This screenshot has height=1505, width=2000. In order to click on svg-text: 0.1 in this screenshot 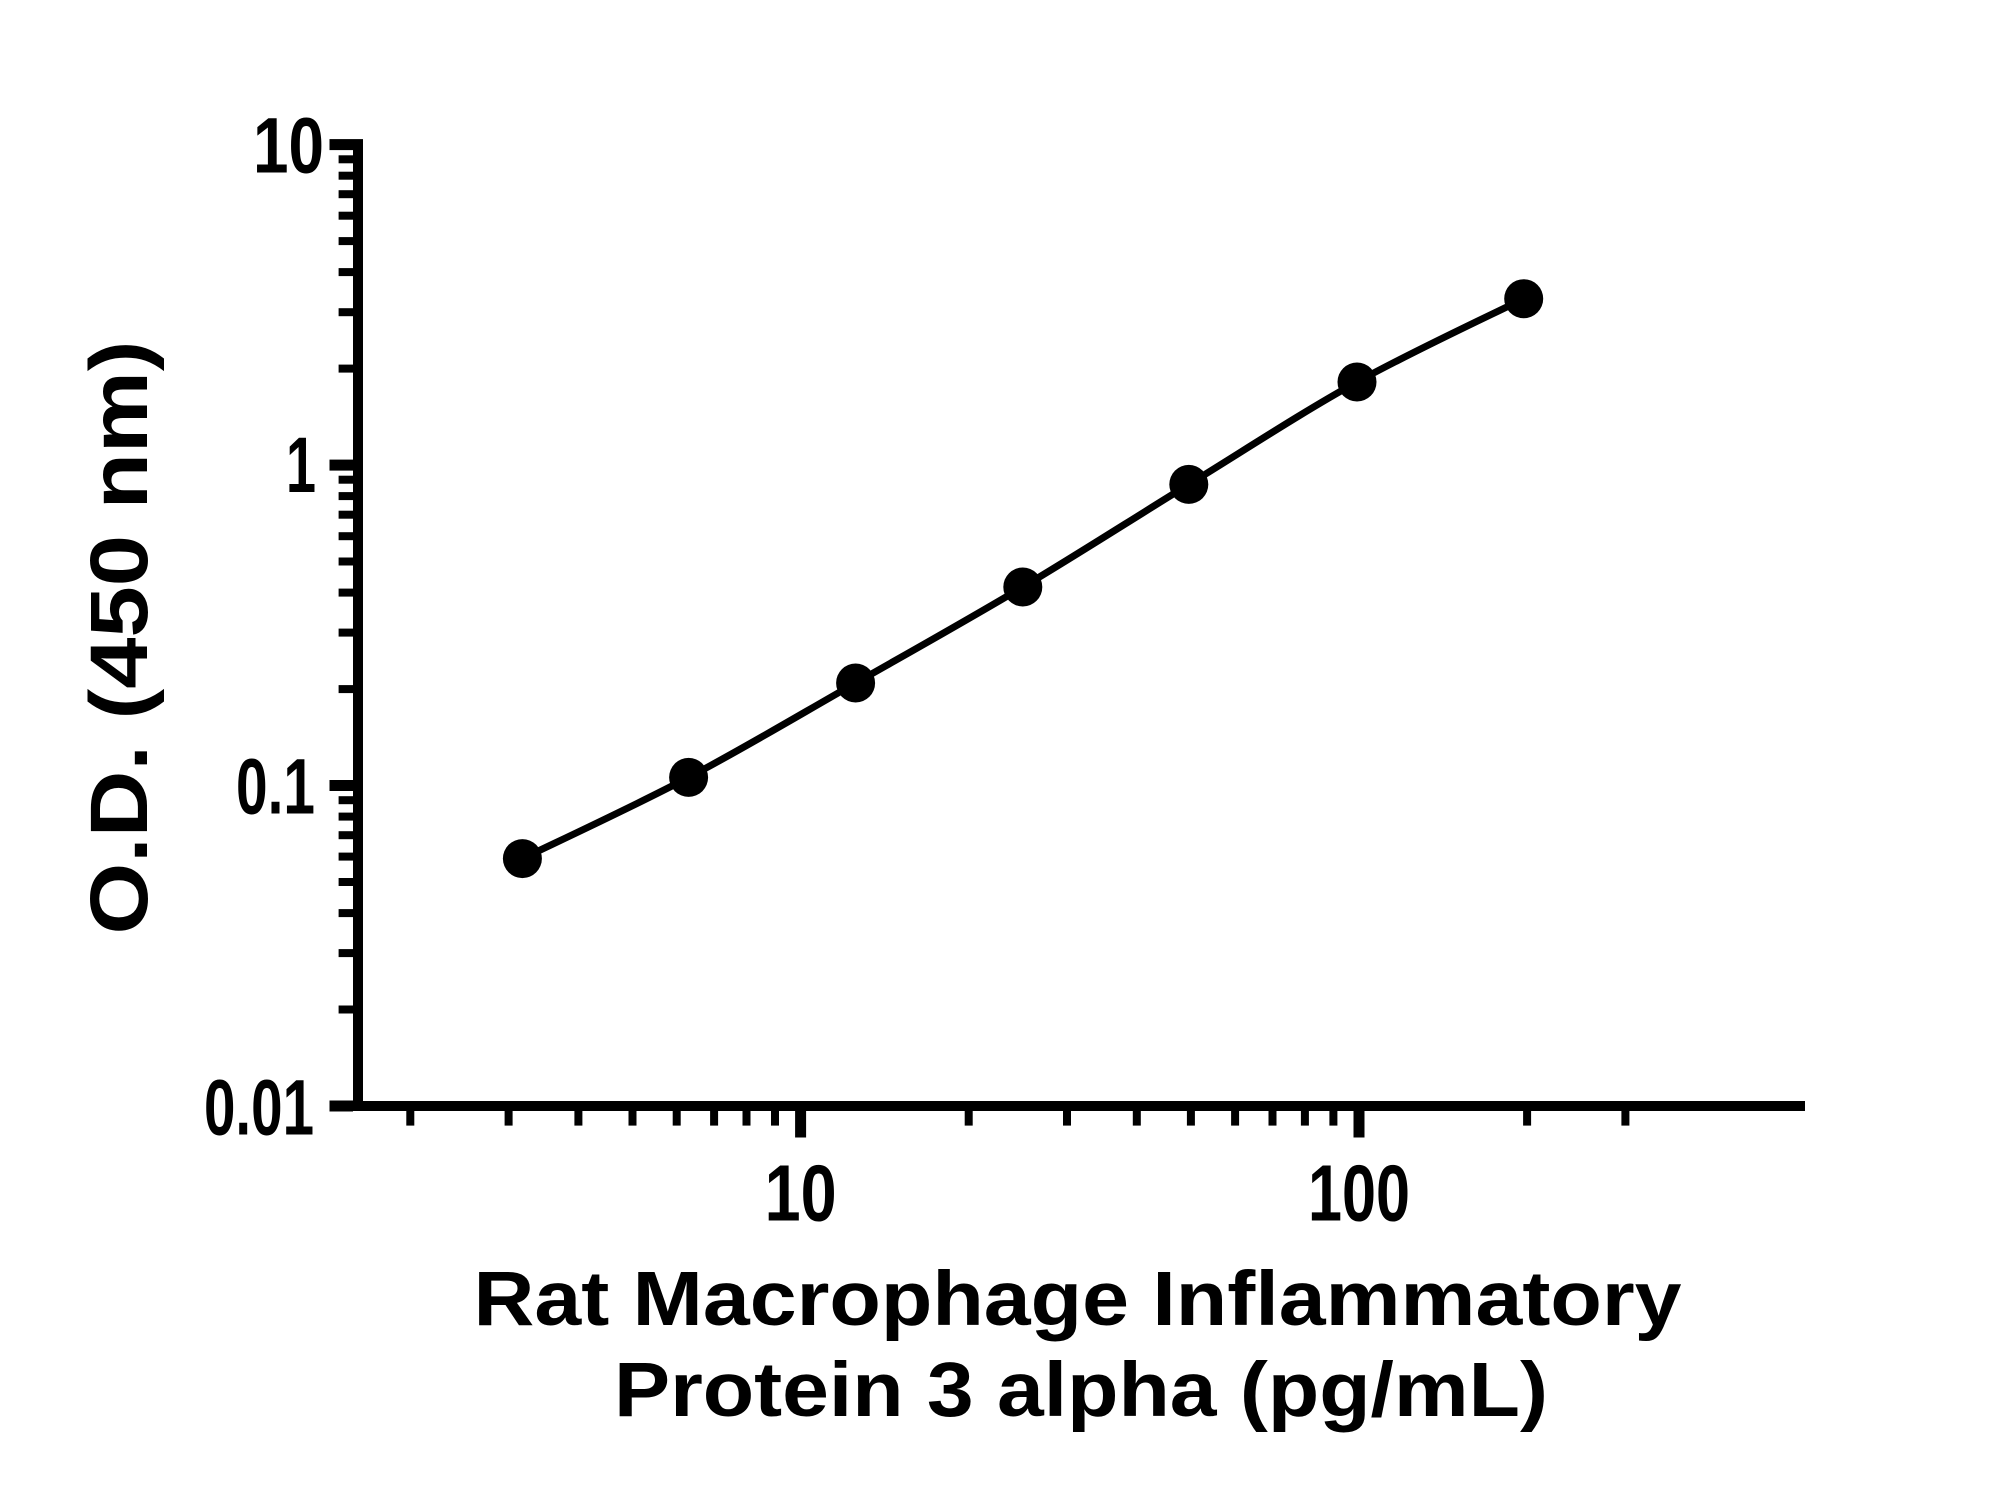, I will do `click(275, 786)`.